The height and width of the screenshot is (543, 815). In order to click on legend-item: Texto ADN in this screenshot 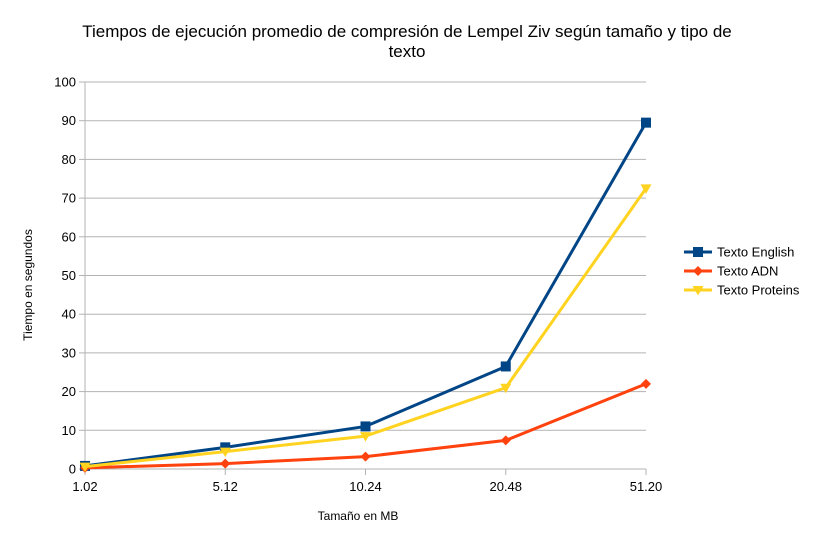, I will do `click(731, 271)`.